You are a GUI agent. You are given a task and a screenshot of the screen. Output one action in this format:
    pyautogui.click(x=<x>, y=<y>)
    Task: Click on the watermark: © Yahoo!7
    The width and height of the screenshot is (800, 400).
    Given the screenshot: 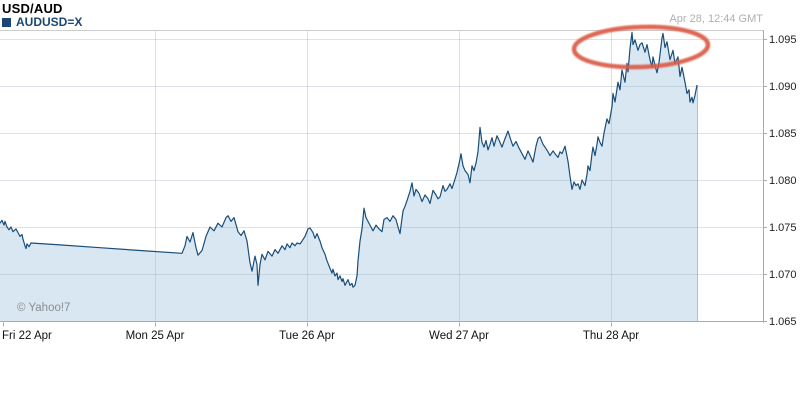 What is the action you would take?
    pyautogui.click(x=43, y=308)
    